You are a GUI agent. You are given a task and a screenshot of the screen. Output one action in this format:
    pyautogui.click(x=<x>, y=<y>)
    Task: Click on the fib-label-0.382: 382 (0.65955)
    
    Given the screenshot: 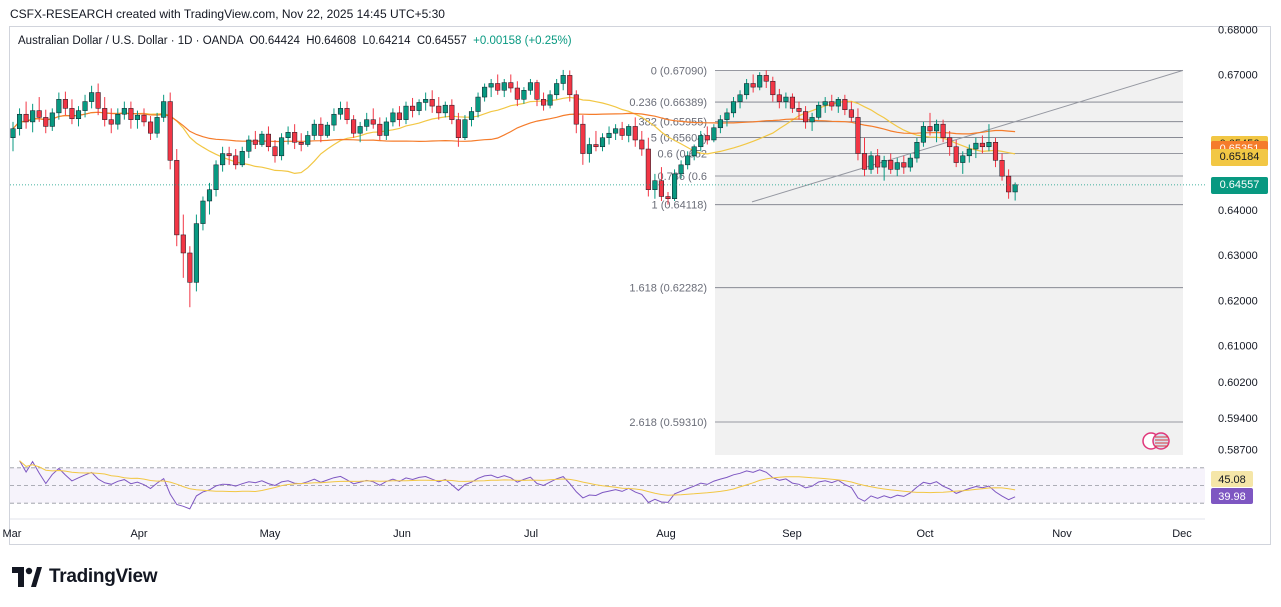 What is the action you would take?
    pyautogui.click(x=673, y=123)
    